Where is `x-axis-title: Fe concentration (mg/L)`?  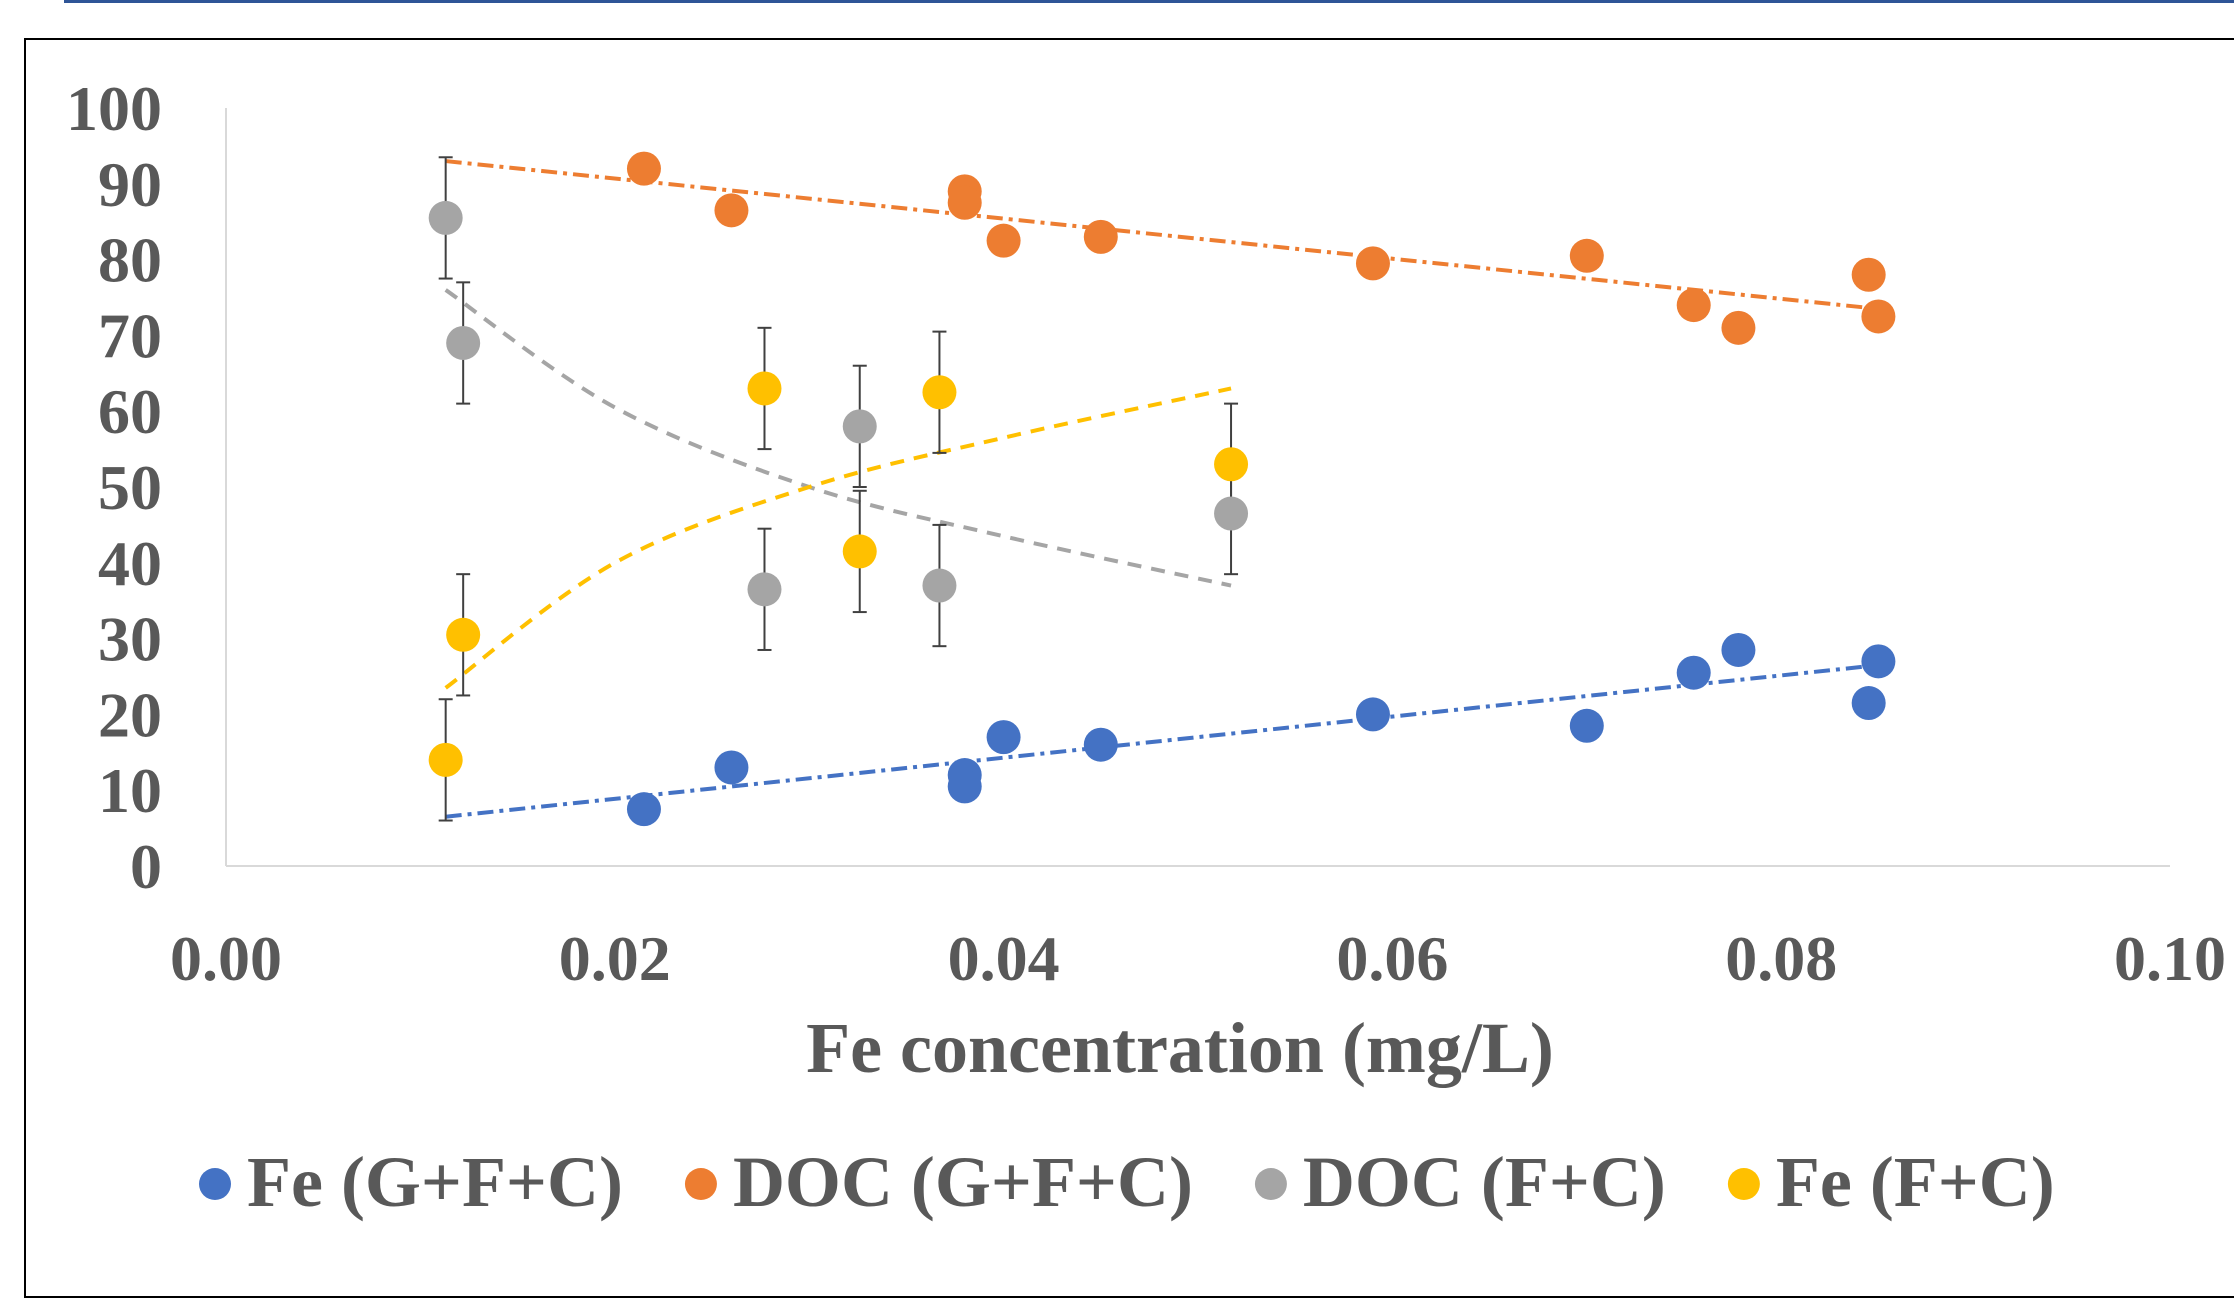
x-axis-title: Fe concentration (mg/L) is located at coordinates (1180, 1048).